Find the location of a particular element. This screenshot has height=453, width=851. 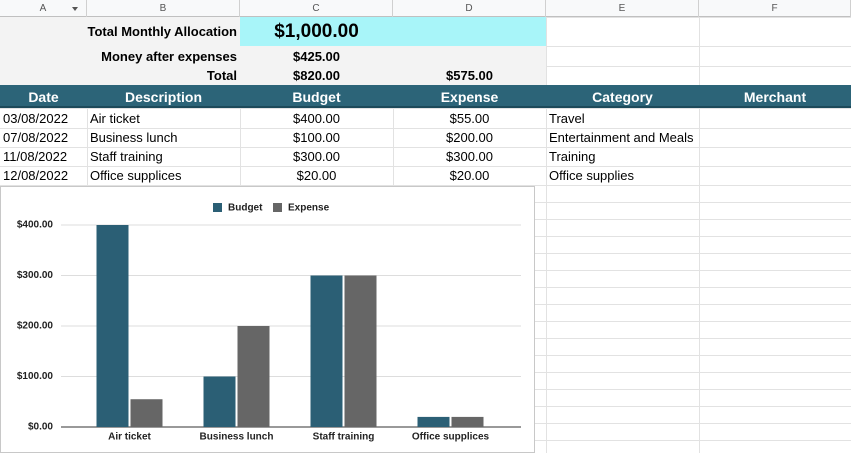

x-tick-label: Office supplices is located at coordinates (451, 437).